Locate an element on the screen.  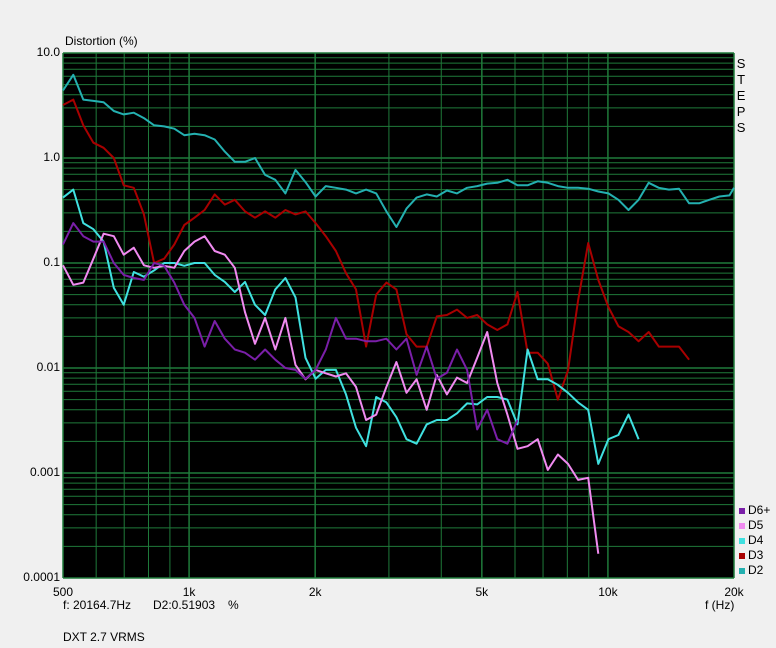
legend-label: D2 is located at coordinates (756, 570).